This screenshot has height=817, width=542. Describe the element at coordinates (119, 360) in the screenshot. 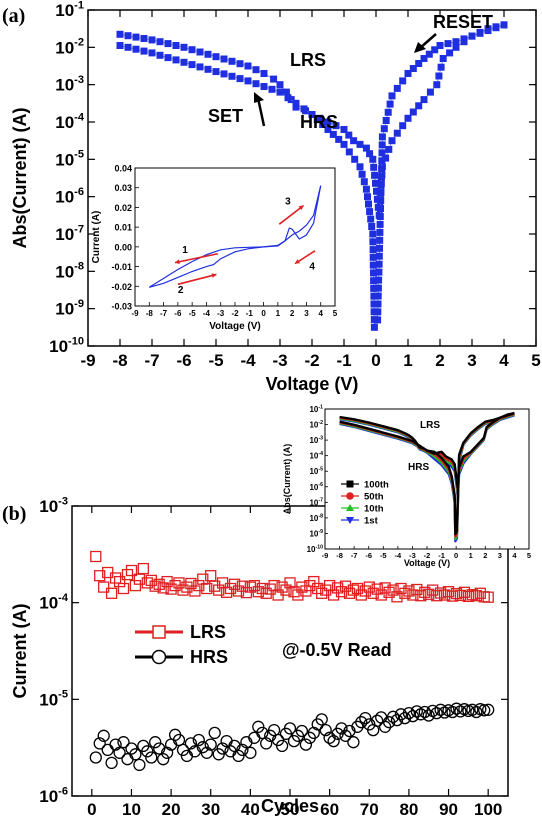

I see `x-tick-label: -8` at that location.